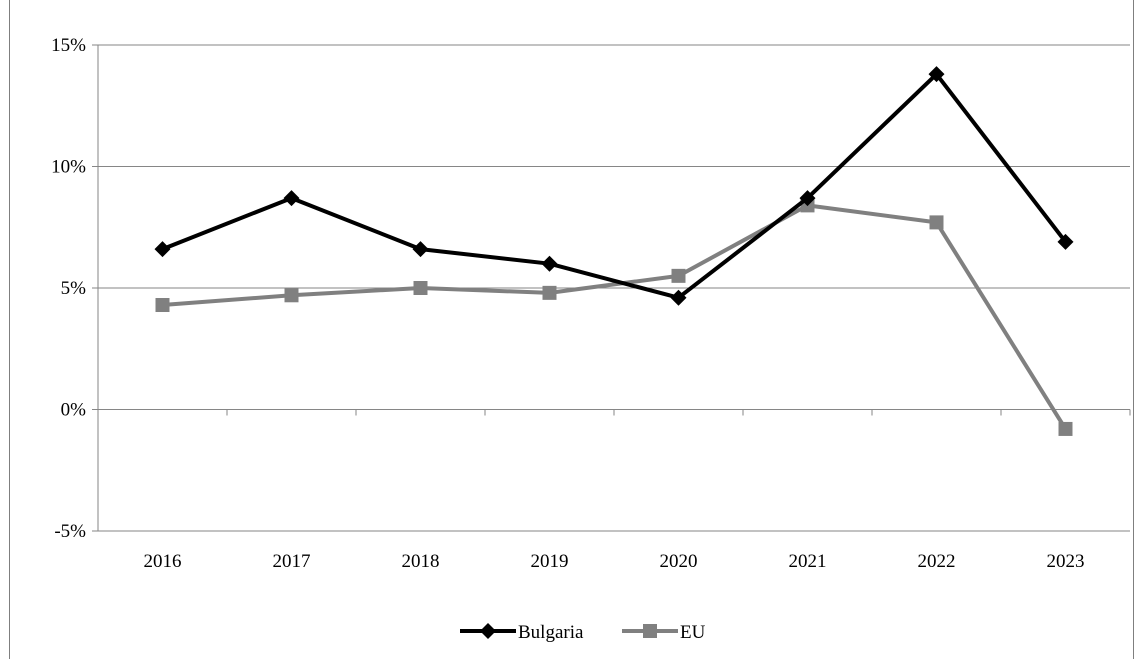  I want to click on y-tick-label: 0%, so click(74, 410).